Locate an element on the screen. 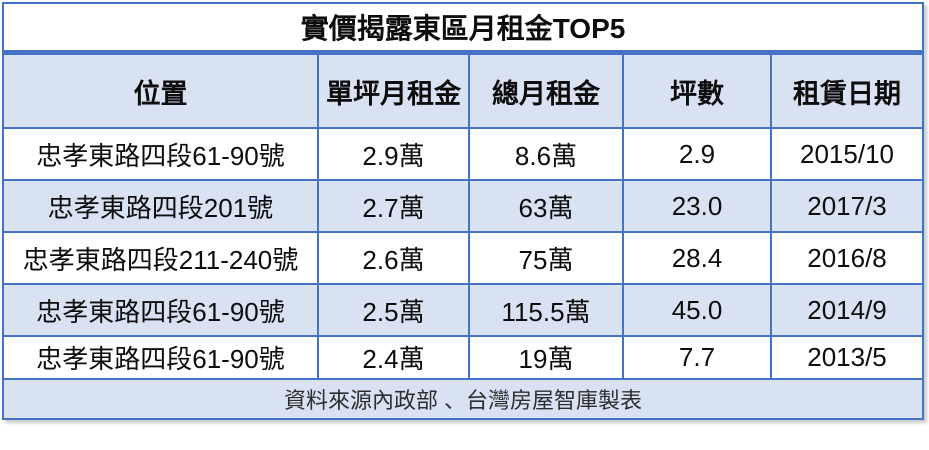  data-source-note: 資料來源內政部 、台灣房屋智庫製表 is located at coordinates (463, 399).